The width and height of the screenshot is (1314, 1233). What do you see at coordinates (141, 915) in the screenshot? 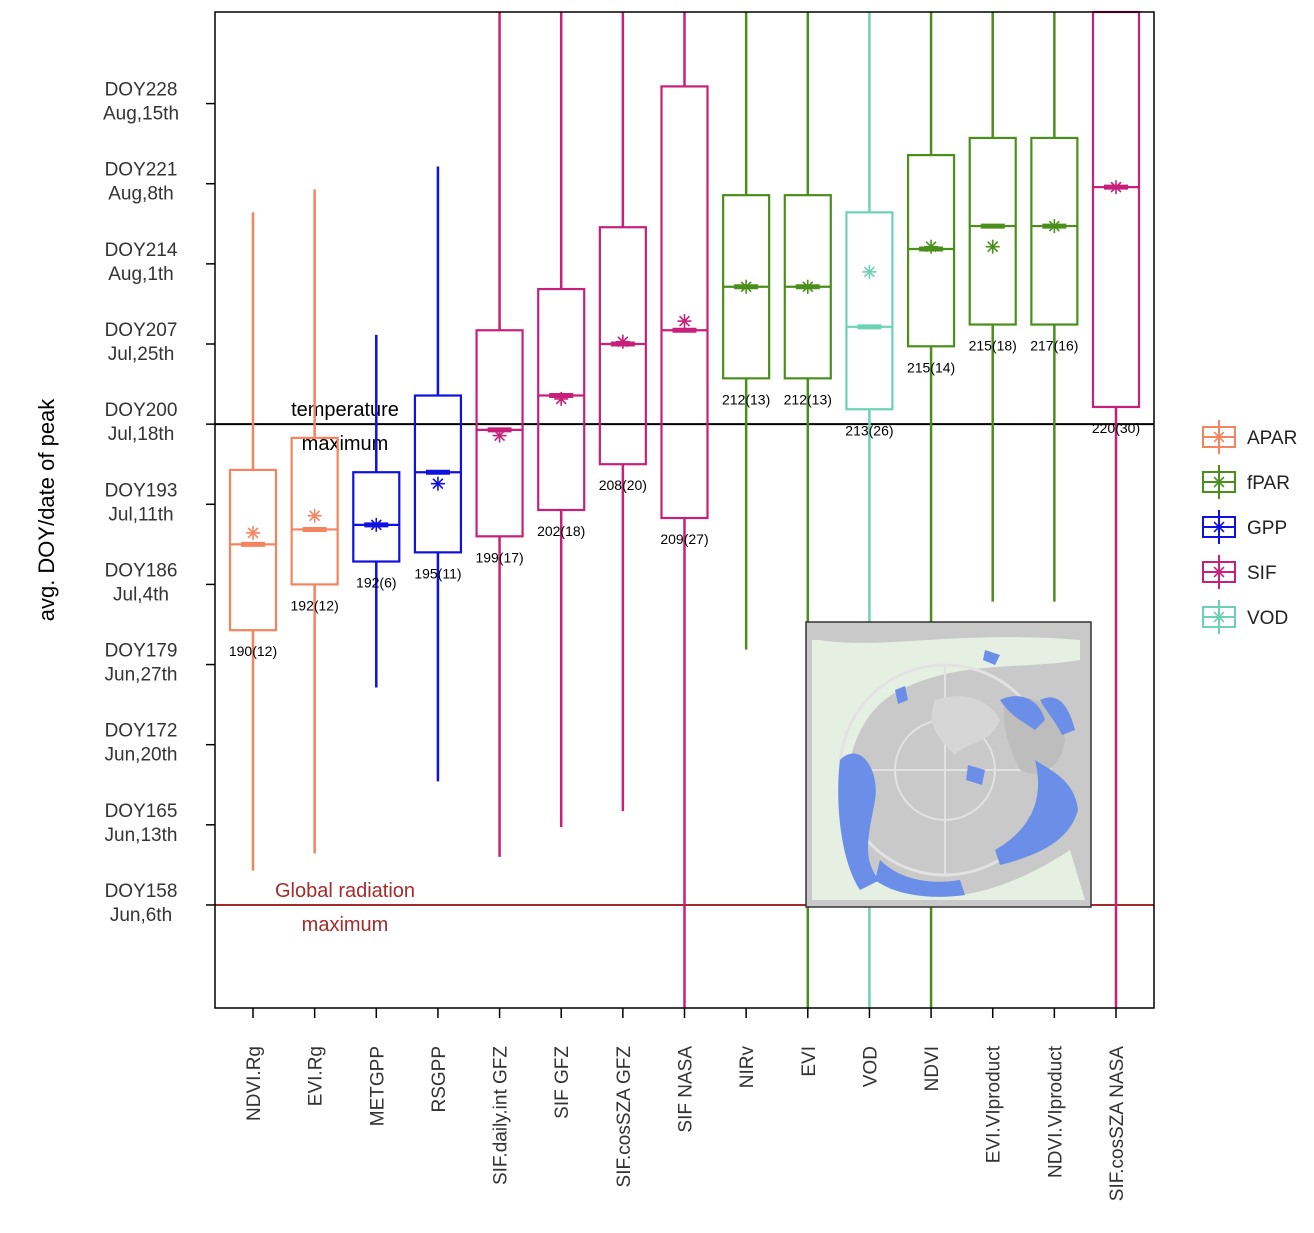
I see `y-tick-label: Jun,6th` at bounding box center [141, 915].